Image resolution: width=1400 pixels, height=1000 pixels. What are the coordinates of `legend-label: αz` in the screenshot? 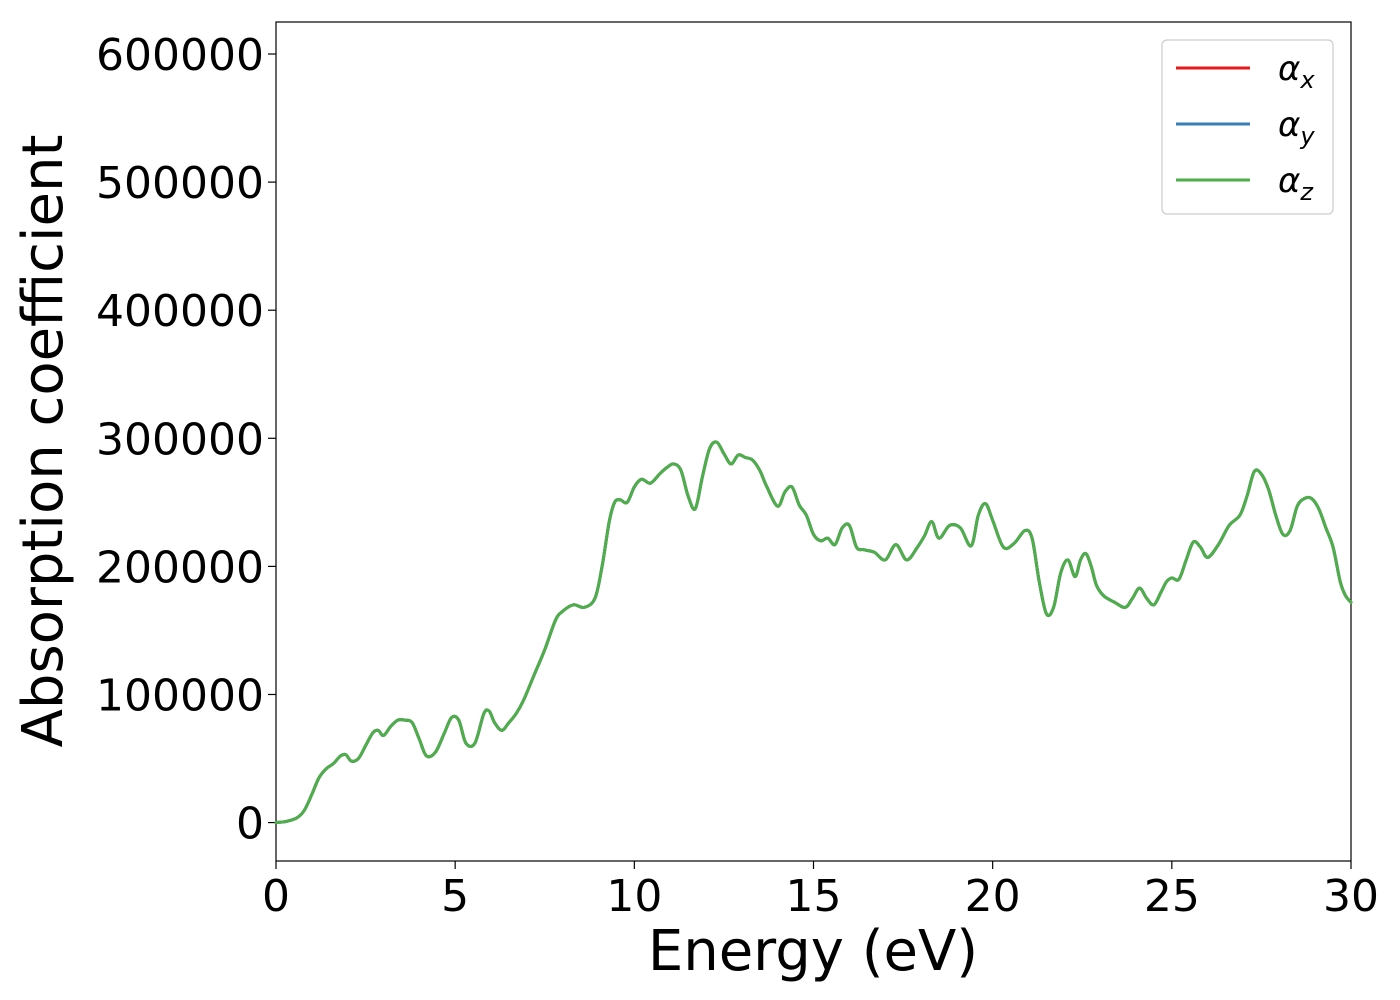 It's located at (1296, 183).